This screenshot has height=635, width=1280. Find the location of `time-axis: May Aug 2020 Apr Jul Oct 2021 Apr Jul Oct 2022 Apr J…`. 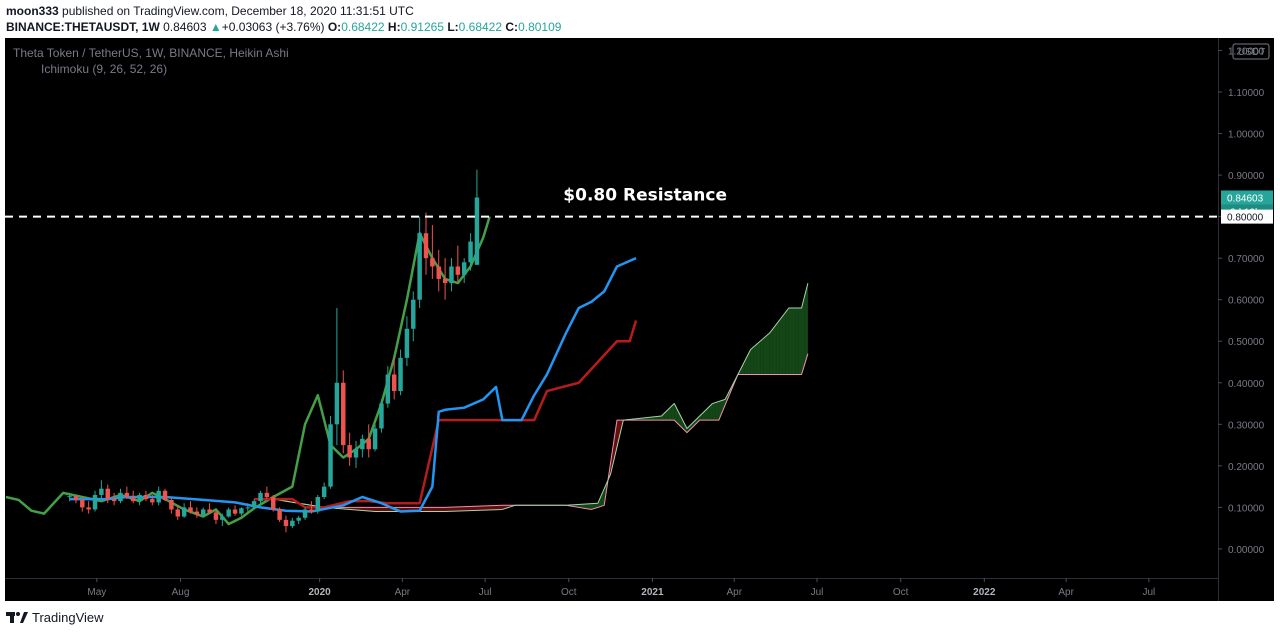

time-axis: May Aug 2020 Apr Jul Oct 2021 Apr Jul Oct 2022 Apr J… is located at coordinates (611, 588).